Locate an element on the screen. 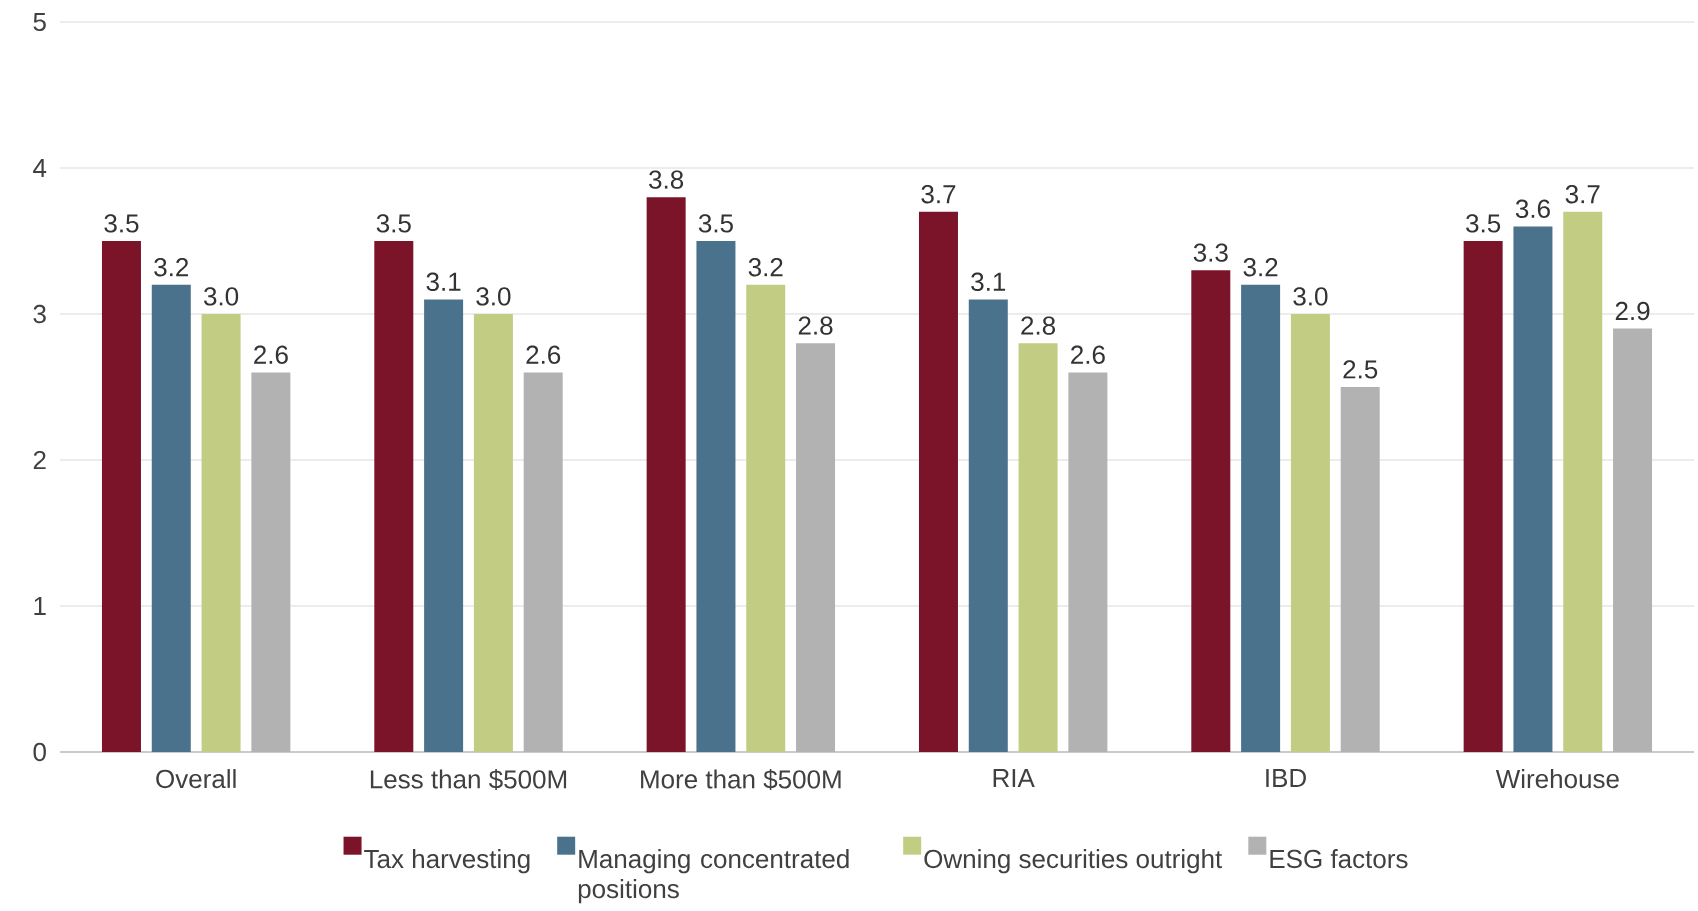 This screenshot has width=1698, height=911. x-tick-label: Wirehouse is located at coordinates (1557, 779).